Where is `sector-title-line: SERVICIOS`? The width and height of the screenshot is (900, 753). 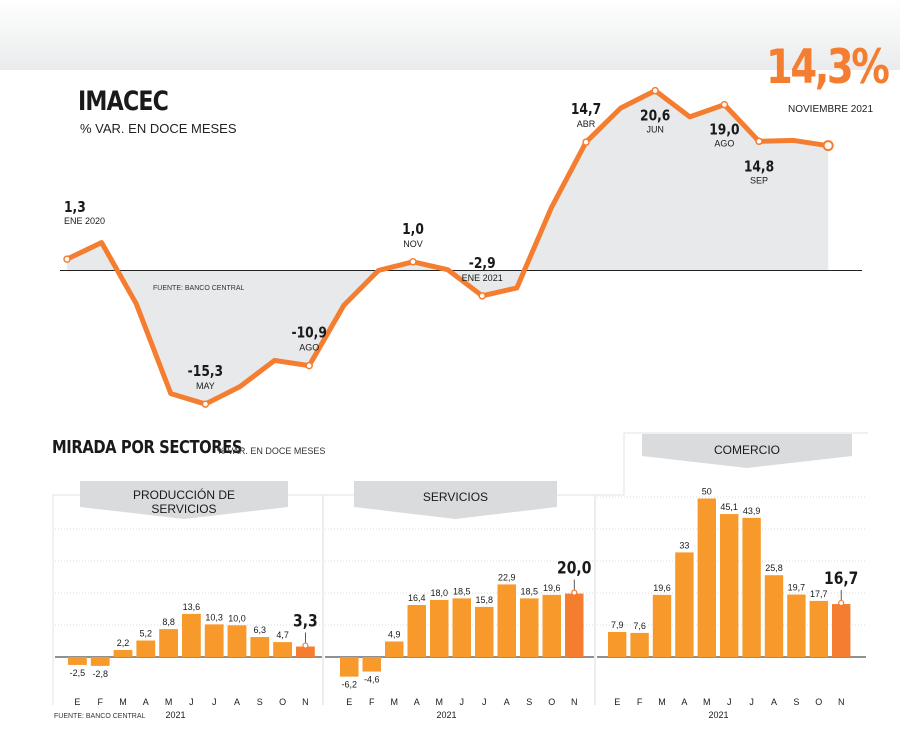 sector-title-line: SERVICIOS is located at coordinates (183, 509).